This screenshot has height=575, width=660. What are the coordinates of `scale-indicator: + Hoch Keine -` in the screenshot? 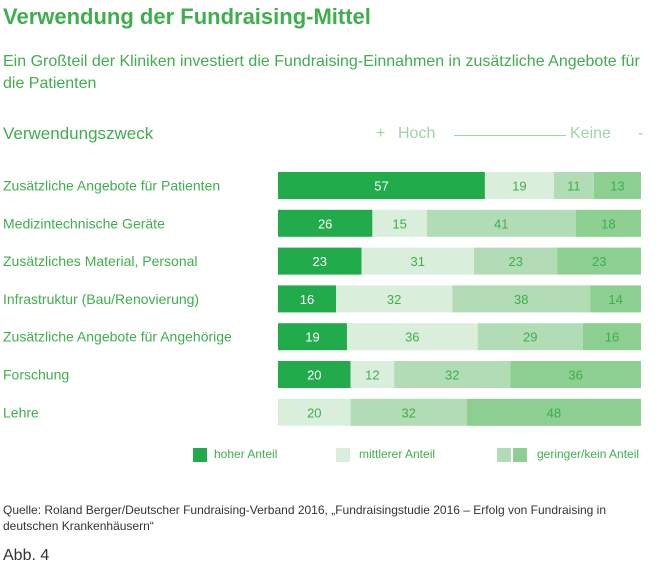 It's located at (511, 135).